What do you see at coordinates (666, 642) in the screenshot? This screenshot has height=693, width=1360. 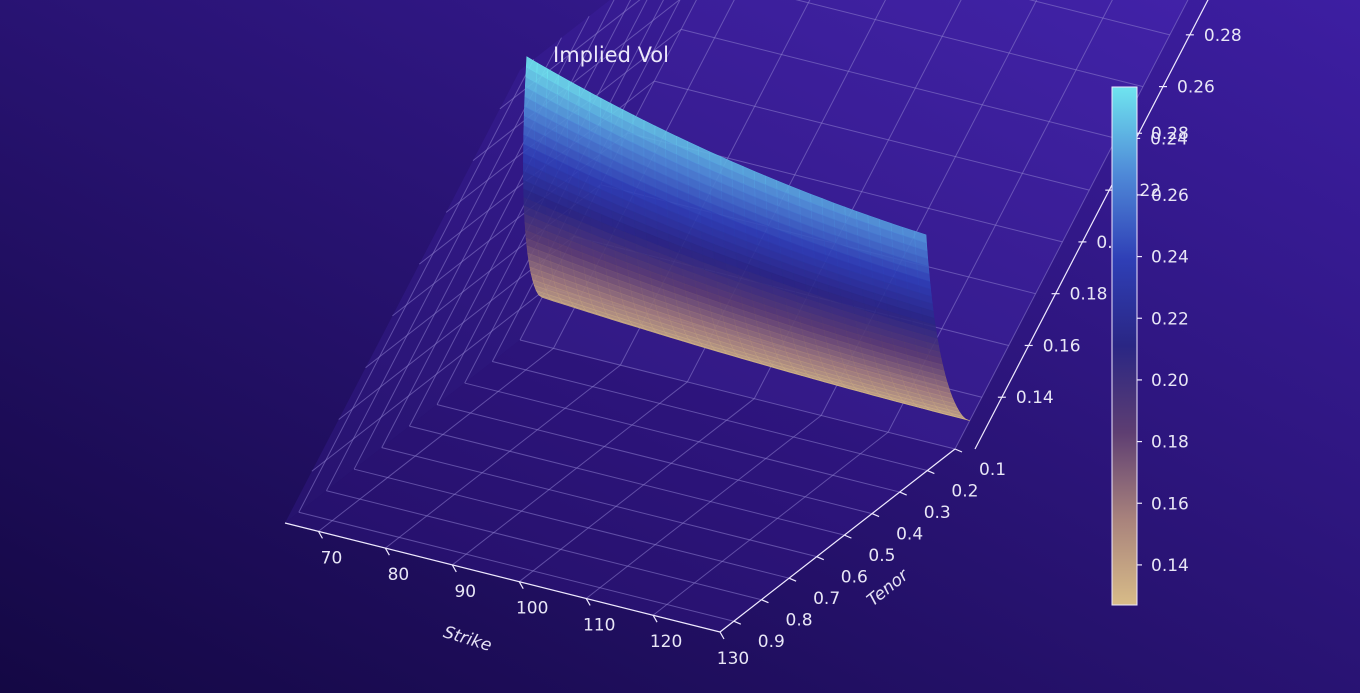 I see `strike-tick-label: 120` at bounding box center [666, 642].